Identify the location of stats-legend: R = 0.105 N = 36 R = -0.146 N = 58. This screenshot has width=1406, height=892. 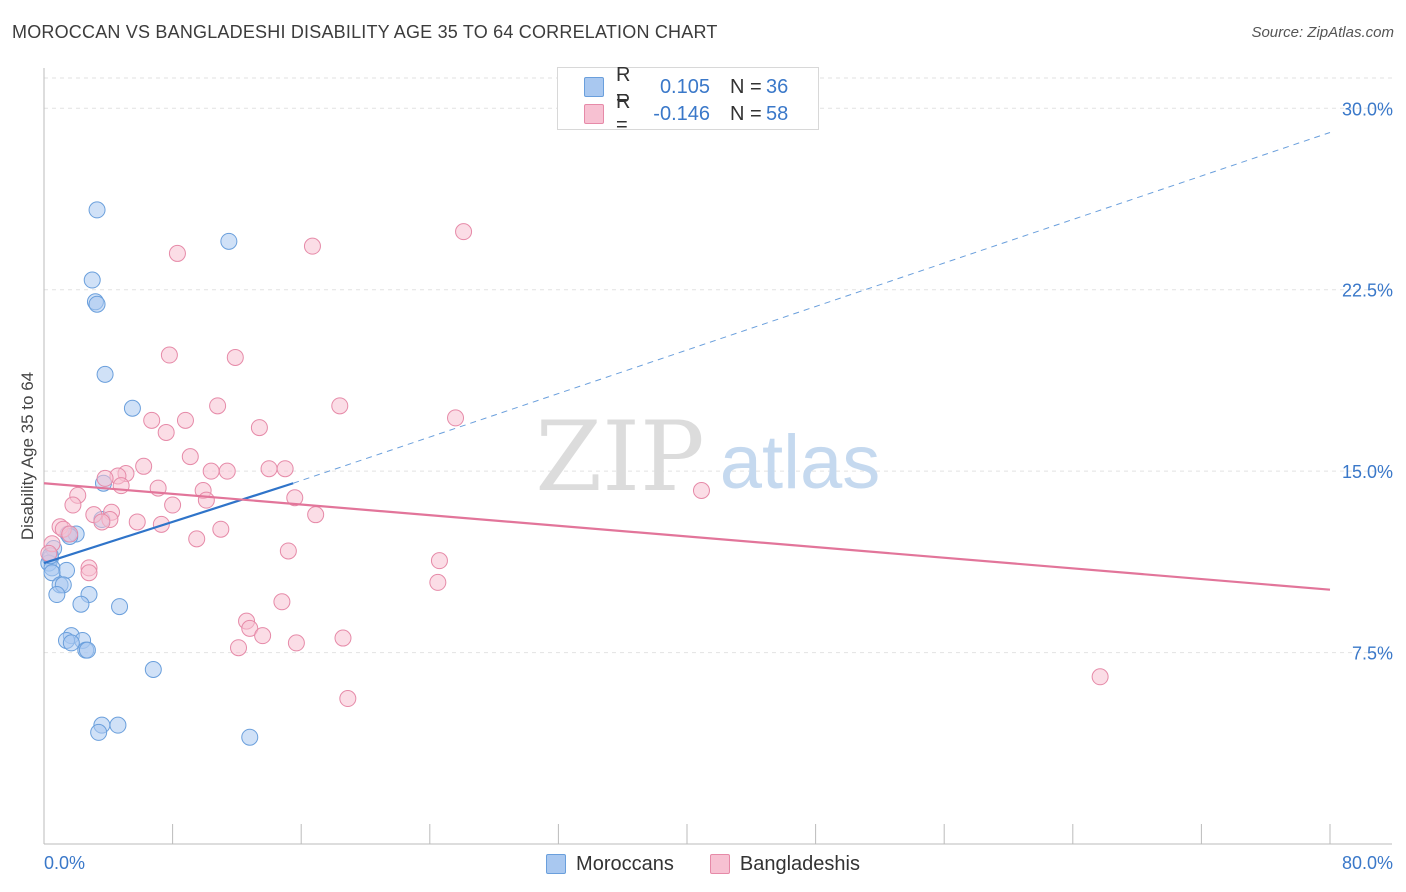
(688, 100).